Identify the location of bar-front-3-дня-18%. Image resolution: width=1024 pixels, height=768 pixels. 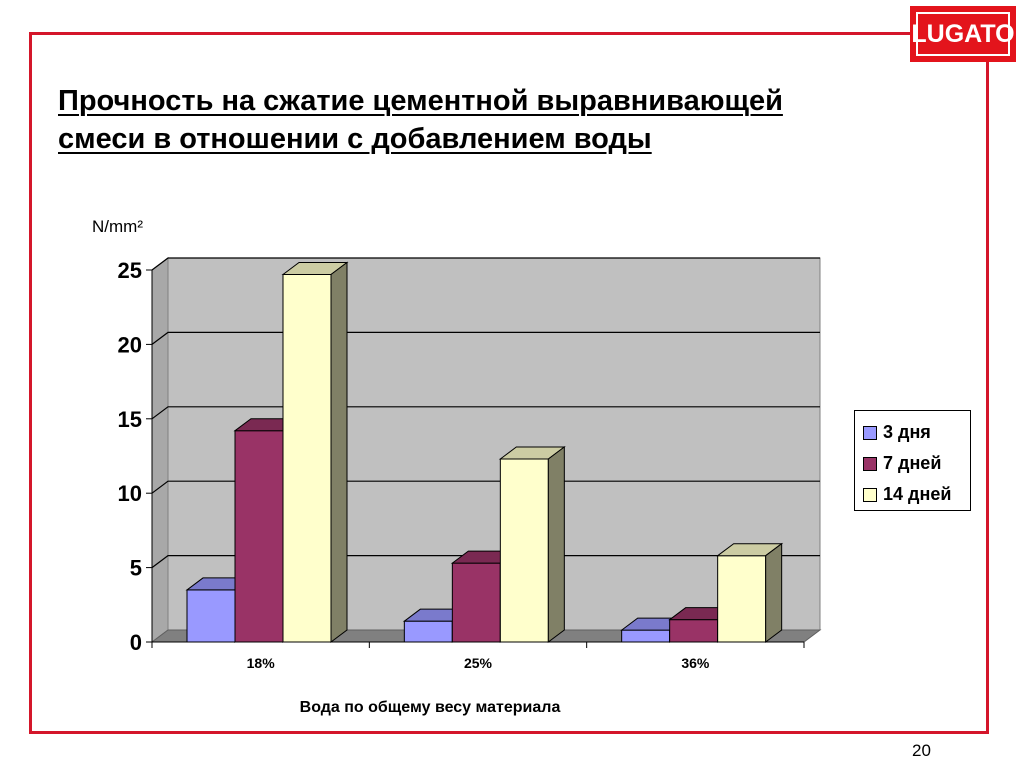
(211, 616).